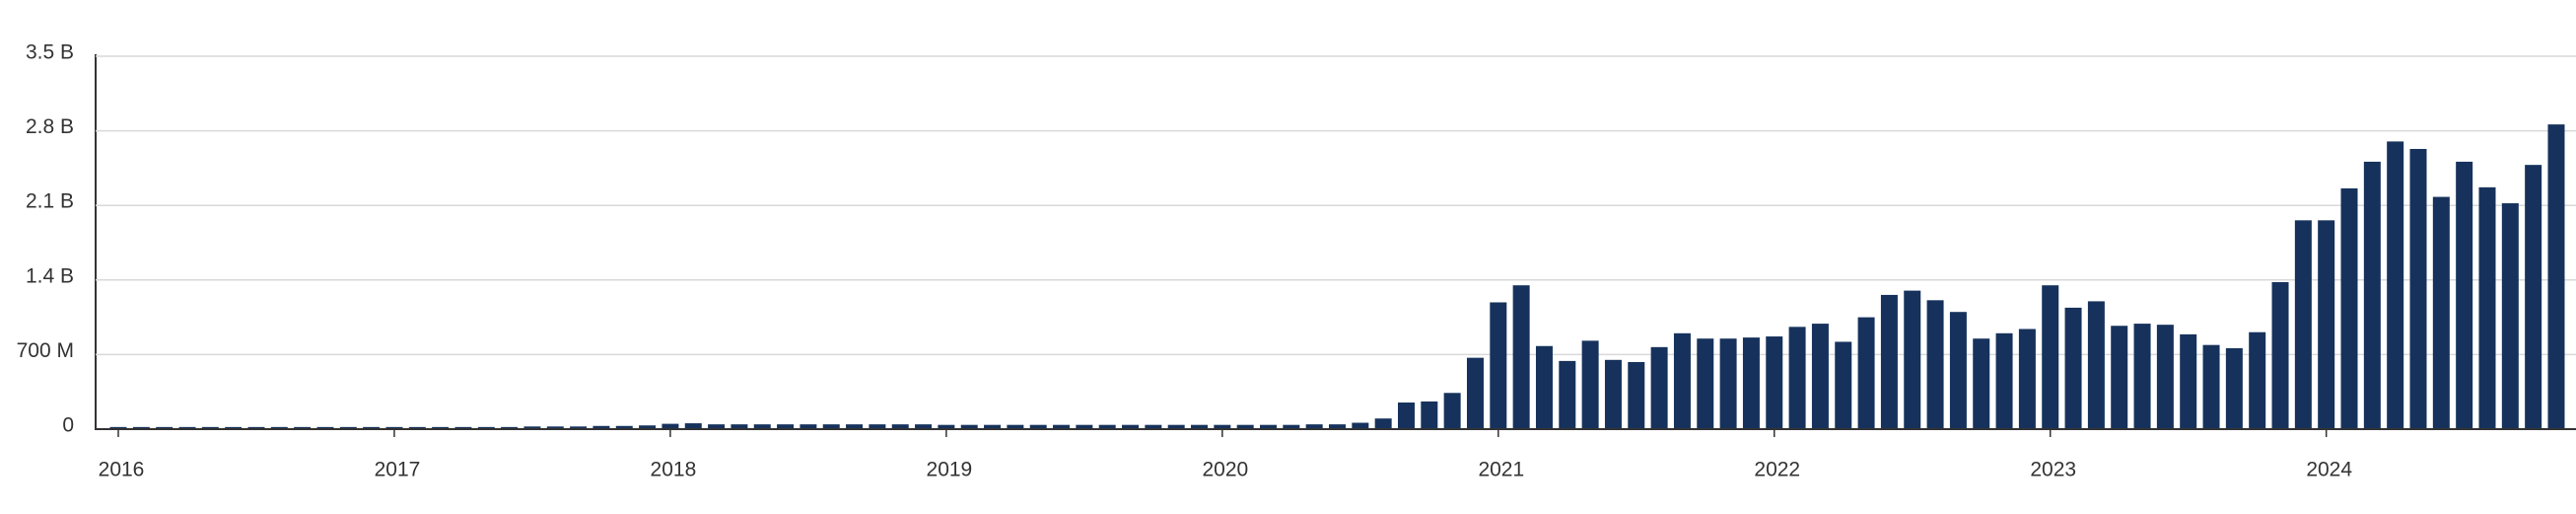 The image size is (2576, 514). I want to click on x-tick-label: 2018, so click(674, 470).